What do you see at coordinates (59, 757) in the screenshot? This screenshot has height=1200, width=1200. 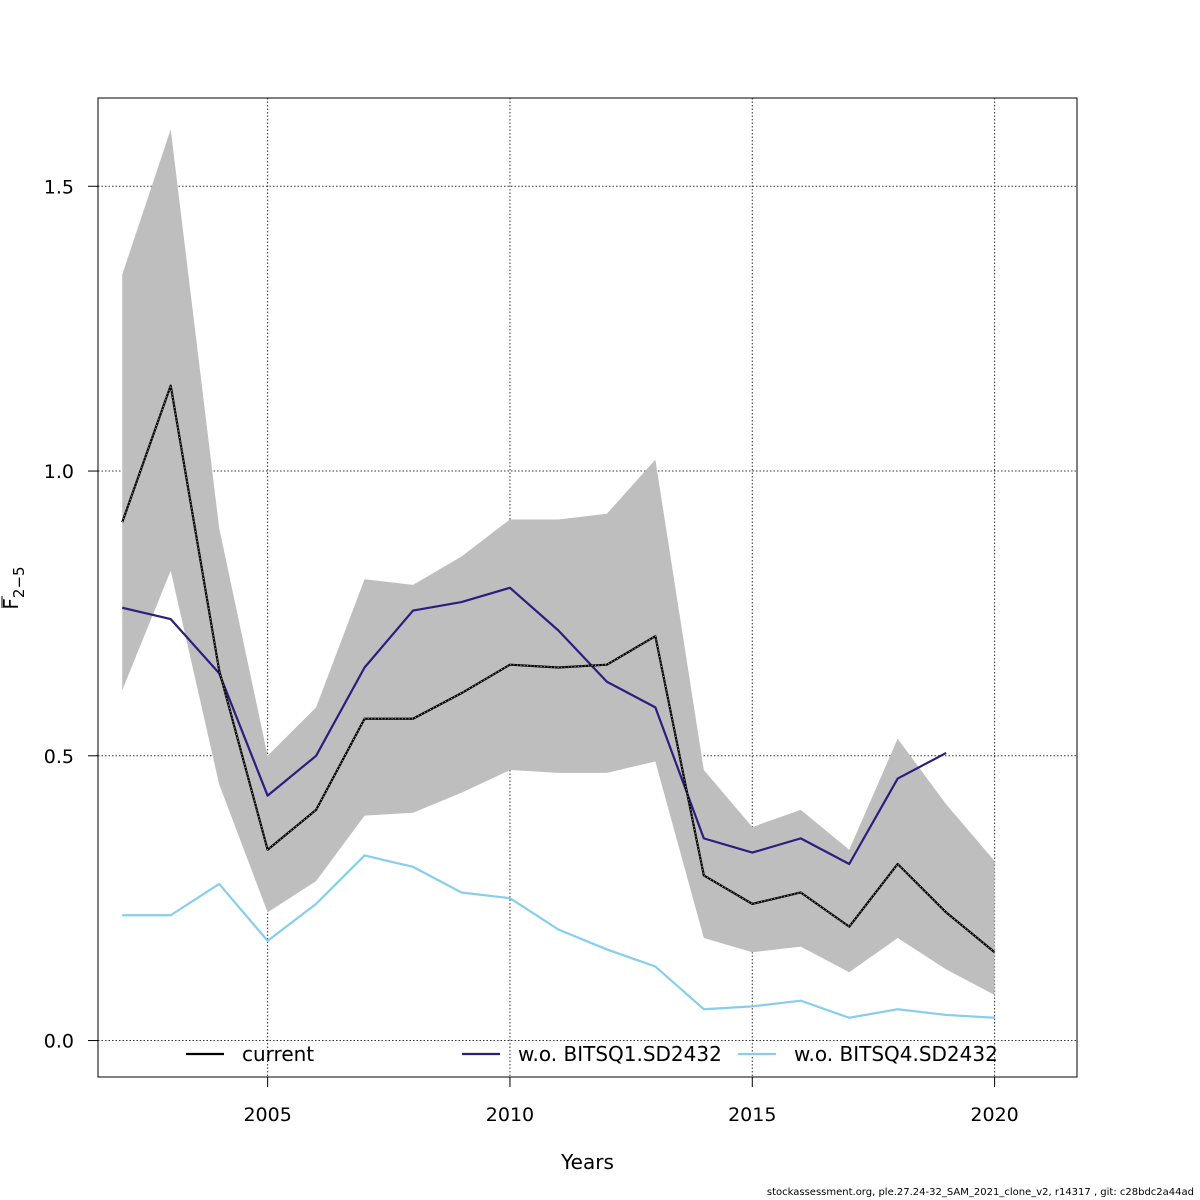 I see `y-tick-label-0.5: 0.5` at bounding box center [59, 757].